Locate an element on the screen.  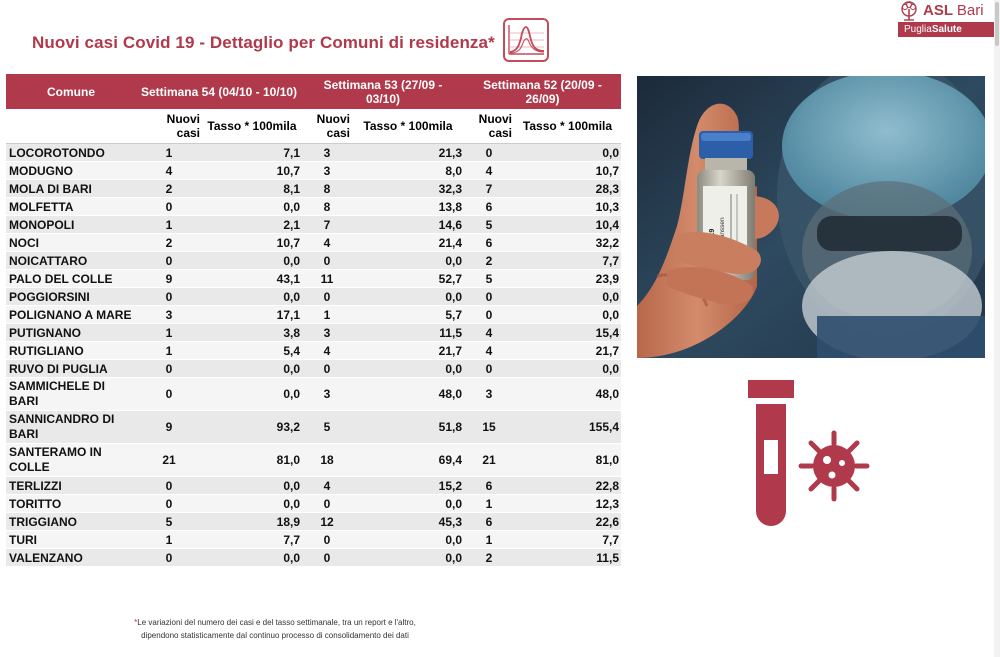
comune-cell: SANNICANDRO DI BARI is located at coordinates (71, 427).